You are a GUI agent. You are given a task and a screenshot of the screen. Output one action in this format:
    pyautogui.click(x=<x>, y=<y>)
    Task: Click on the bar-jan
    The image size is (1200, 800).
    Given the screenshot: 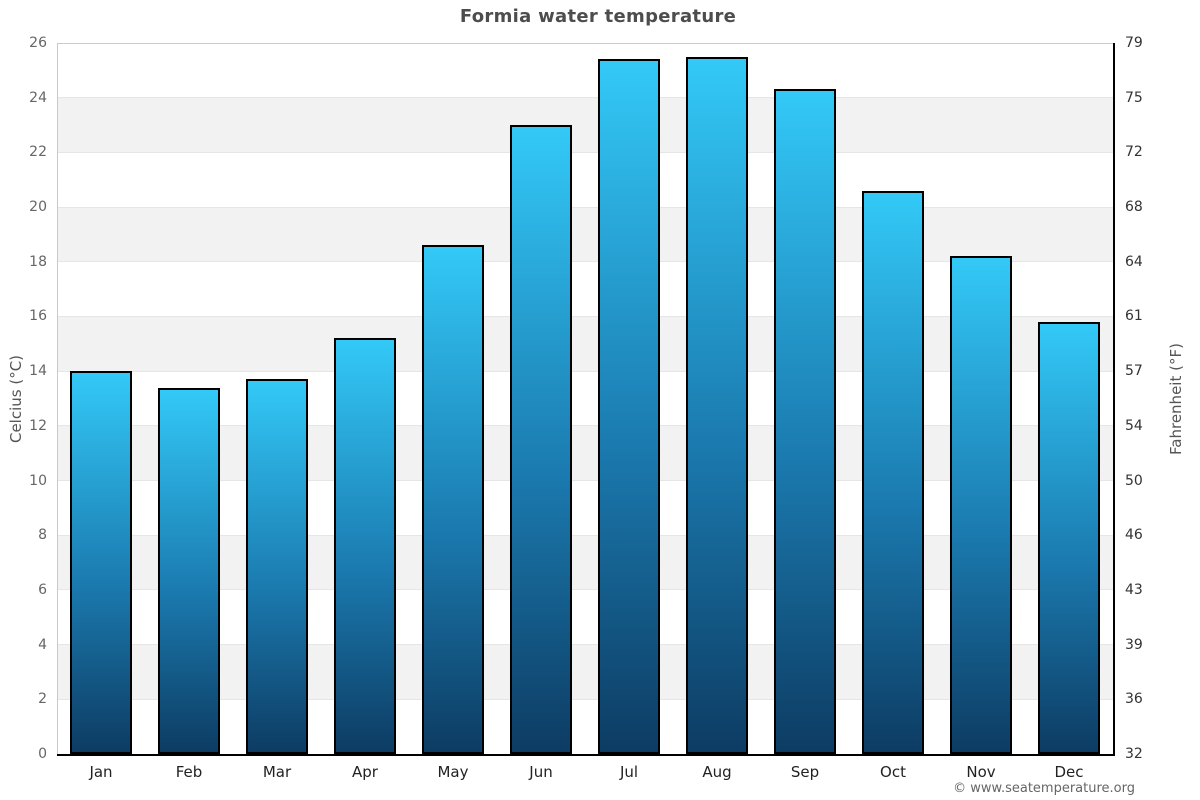 What is the action you would take?
    pyautogui.click(x=101, y=562)
    